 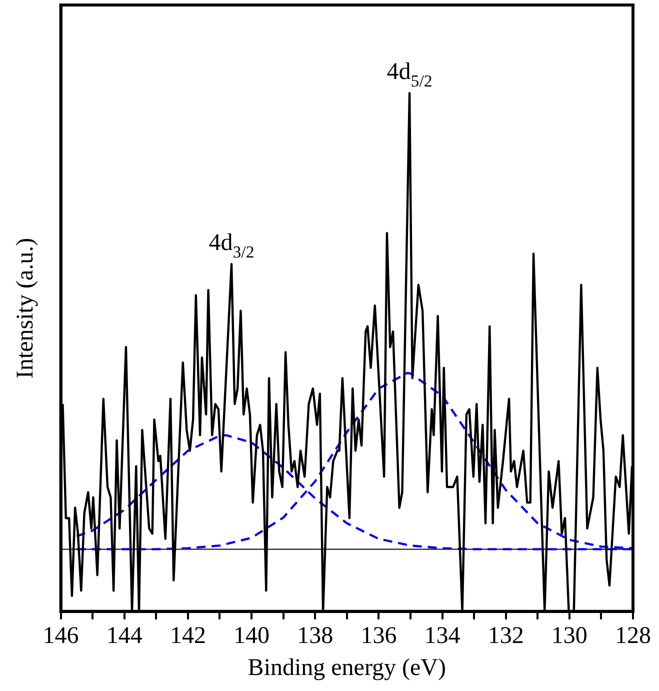 I want to click on x-tick-label: 140, so click(x=252, y=636).